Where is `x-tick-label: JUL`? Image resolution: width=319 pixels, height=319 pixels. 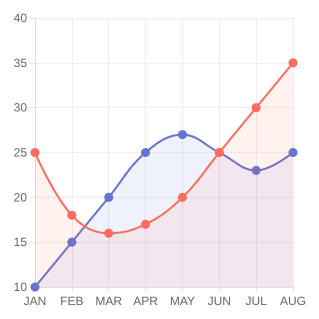
x-tick-label: JUL is located at coordinates (256, 301).